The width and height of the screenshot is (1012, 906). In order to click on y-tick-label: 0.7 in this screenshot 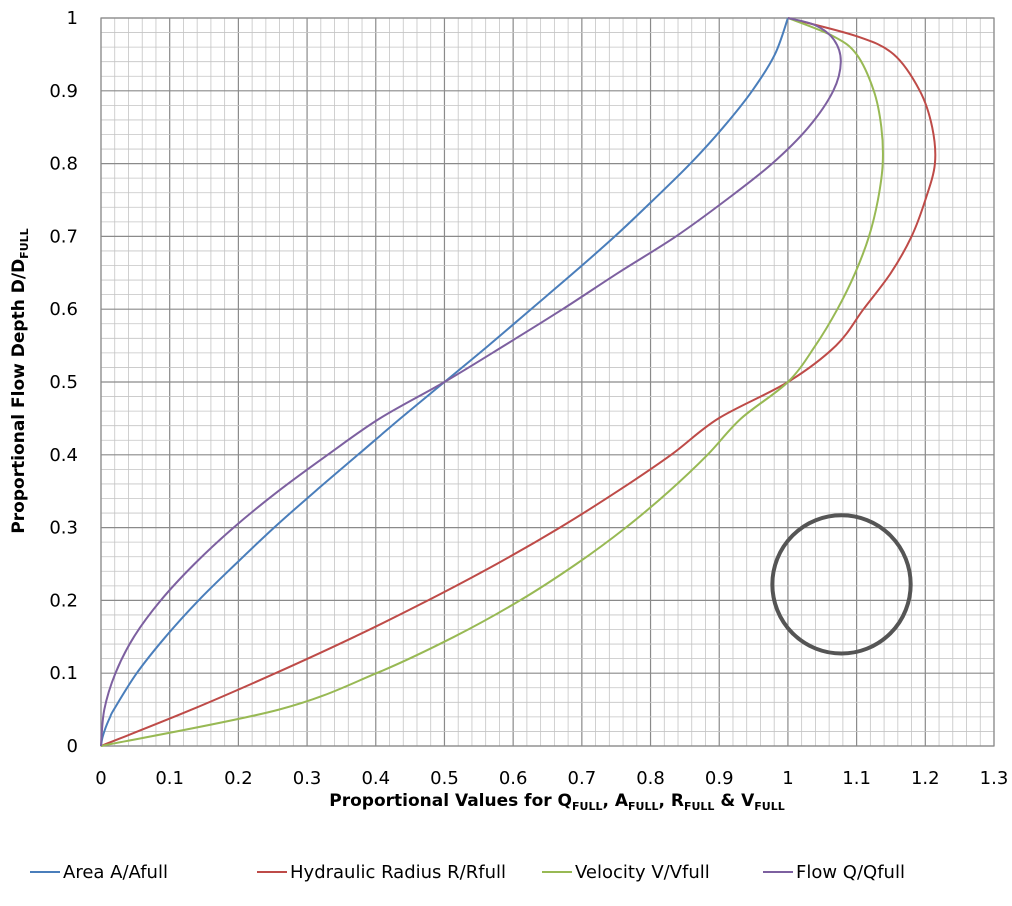, I will do `click(63, 236)`.